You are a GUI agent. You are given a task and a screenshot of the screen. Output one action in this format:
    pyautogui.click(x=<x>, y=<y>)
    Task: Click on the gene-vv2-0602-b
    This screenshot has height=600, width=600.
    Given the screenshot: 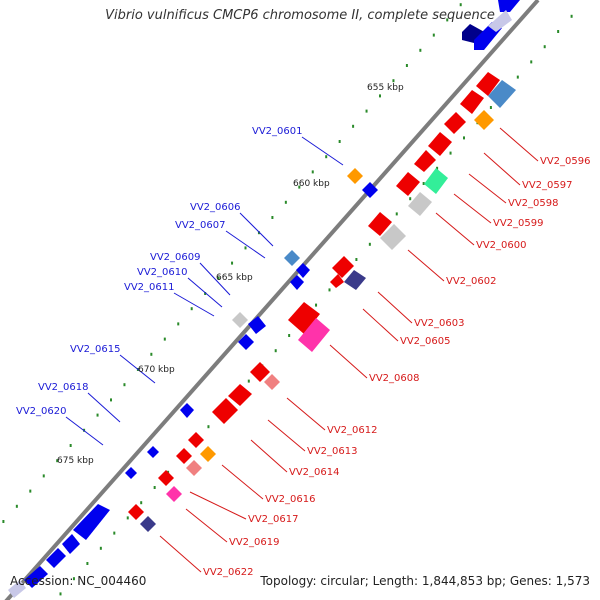 What is the action you would take?
    pyautogui.click(x=393, y=237)
    